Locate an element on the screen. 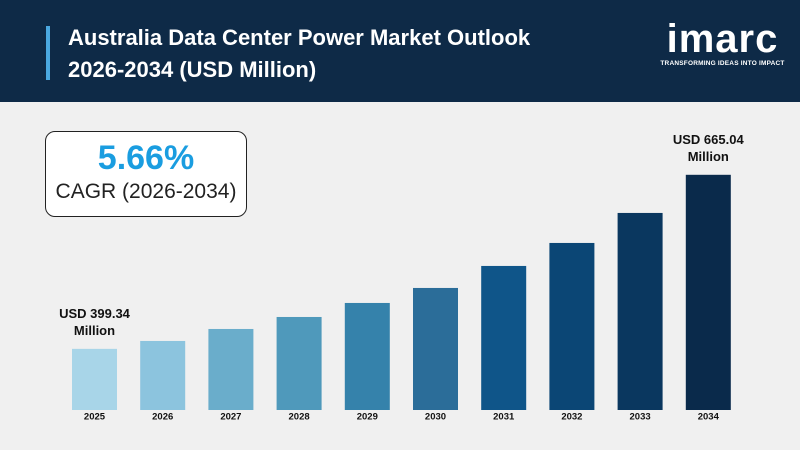 This screenshot has width=800, height=450. brand-tagline: TRANSFORMING IDEAS INTO IMPACT is located at coordinates (722, 63).